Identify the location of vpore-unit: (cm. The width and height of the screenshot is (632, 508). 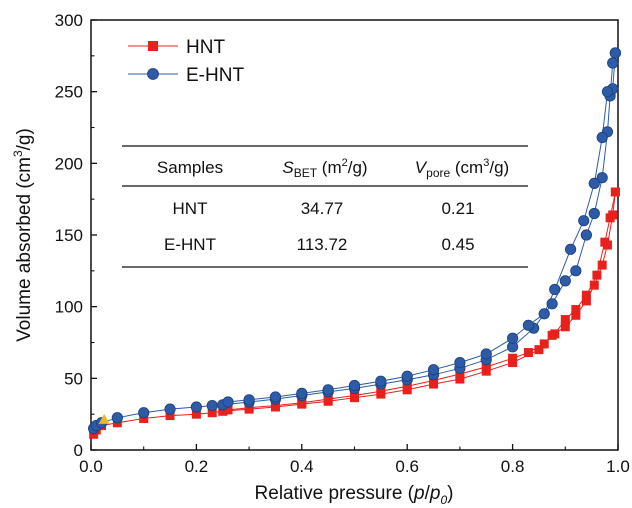
(466, 167).